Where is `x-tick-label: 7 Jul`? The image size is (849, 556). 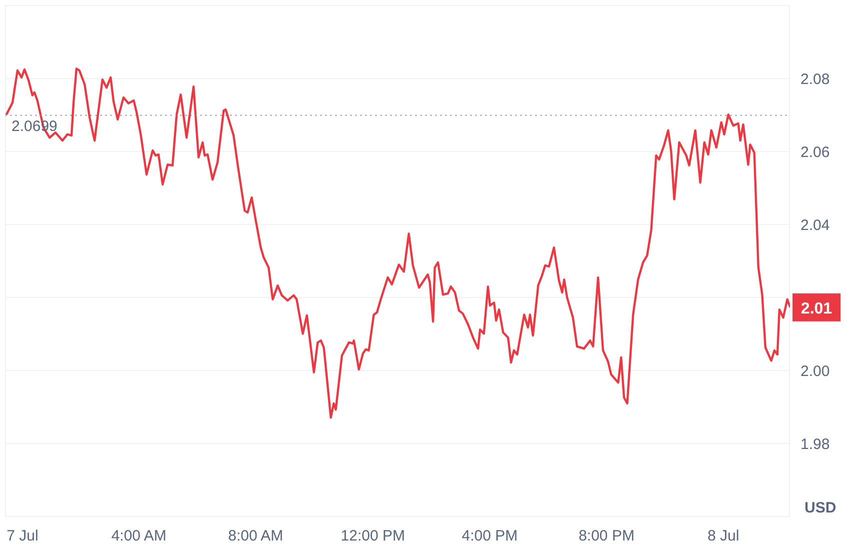
x-tick-label: 7 Jul is located at coordinates (22, 536).